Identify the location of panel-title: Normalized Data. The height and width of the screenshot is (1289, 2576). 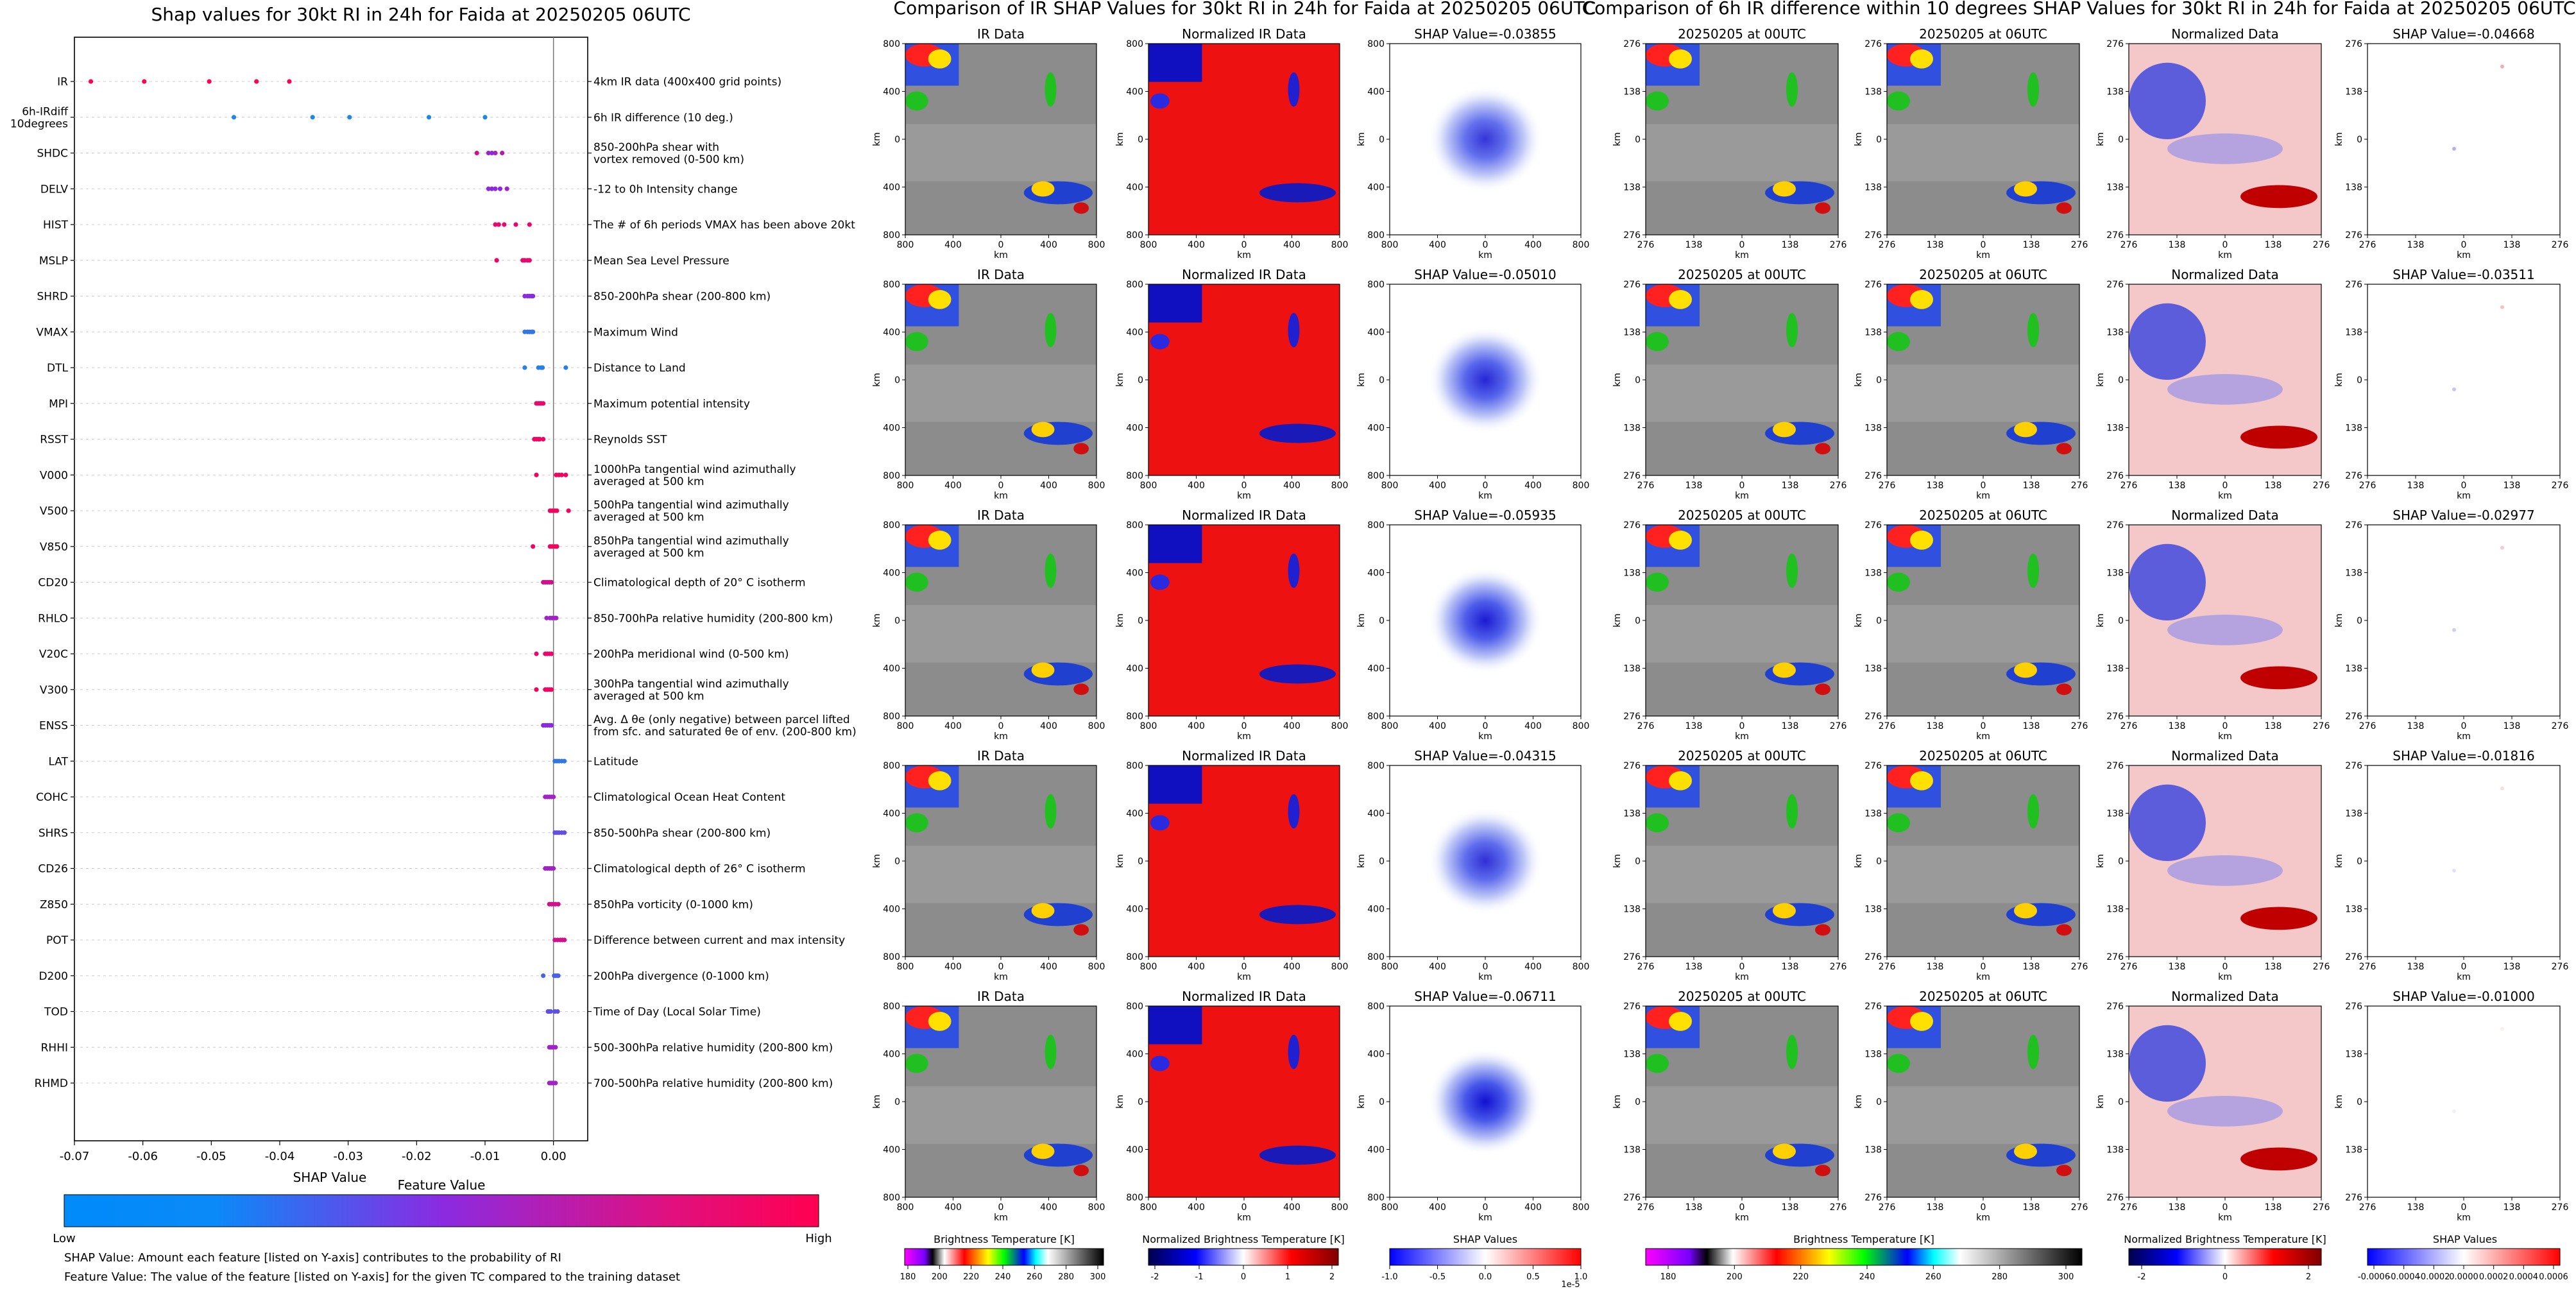
(2225, 997).